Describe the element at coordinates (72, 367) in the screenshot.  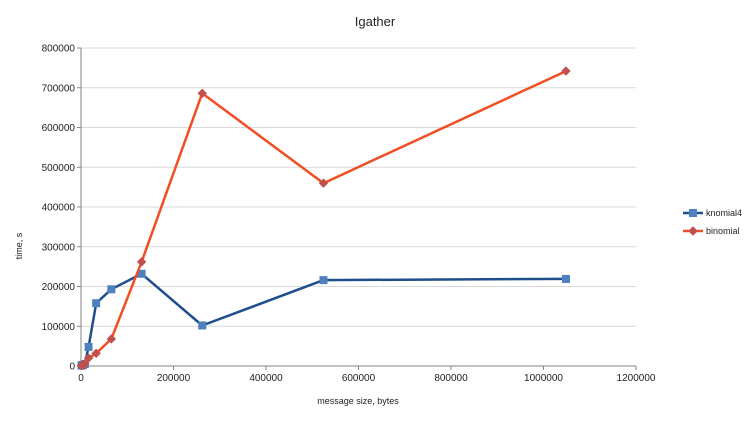
I see `y-tick-label: 0` at that location.